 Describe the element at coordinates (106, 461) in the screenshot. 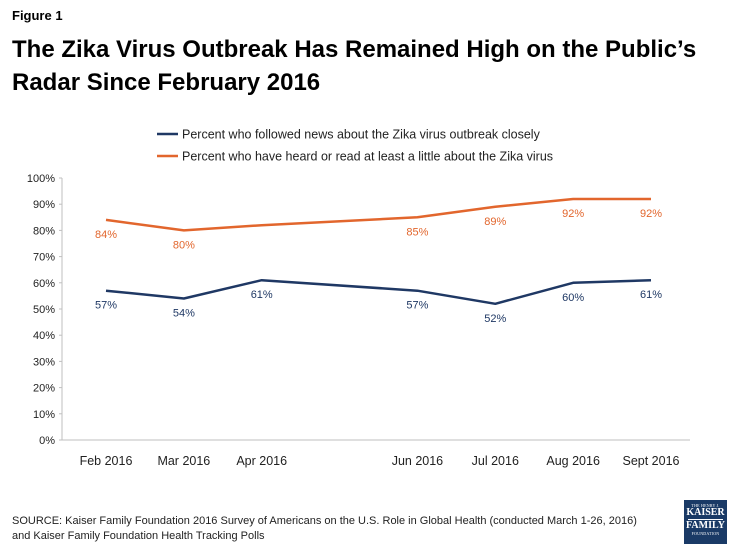

I see `x-tick-label: Feb 2016` at that location.